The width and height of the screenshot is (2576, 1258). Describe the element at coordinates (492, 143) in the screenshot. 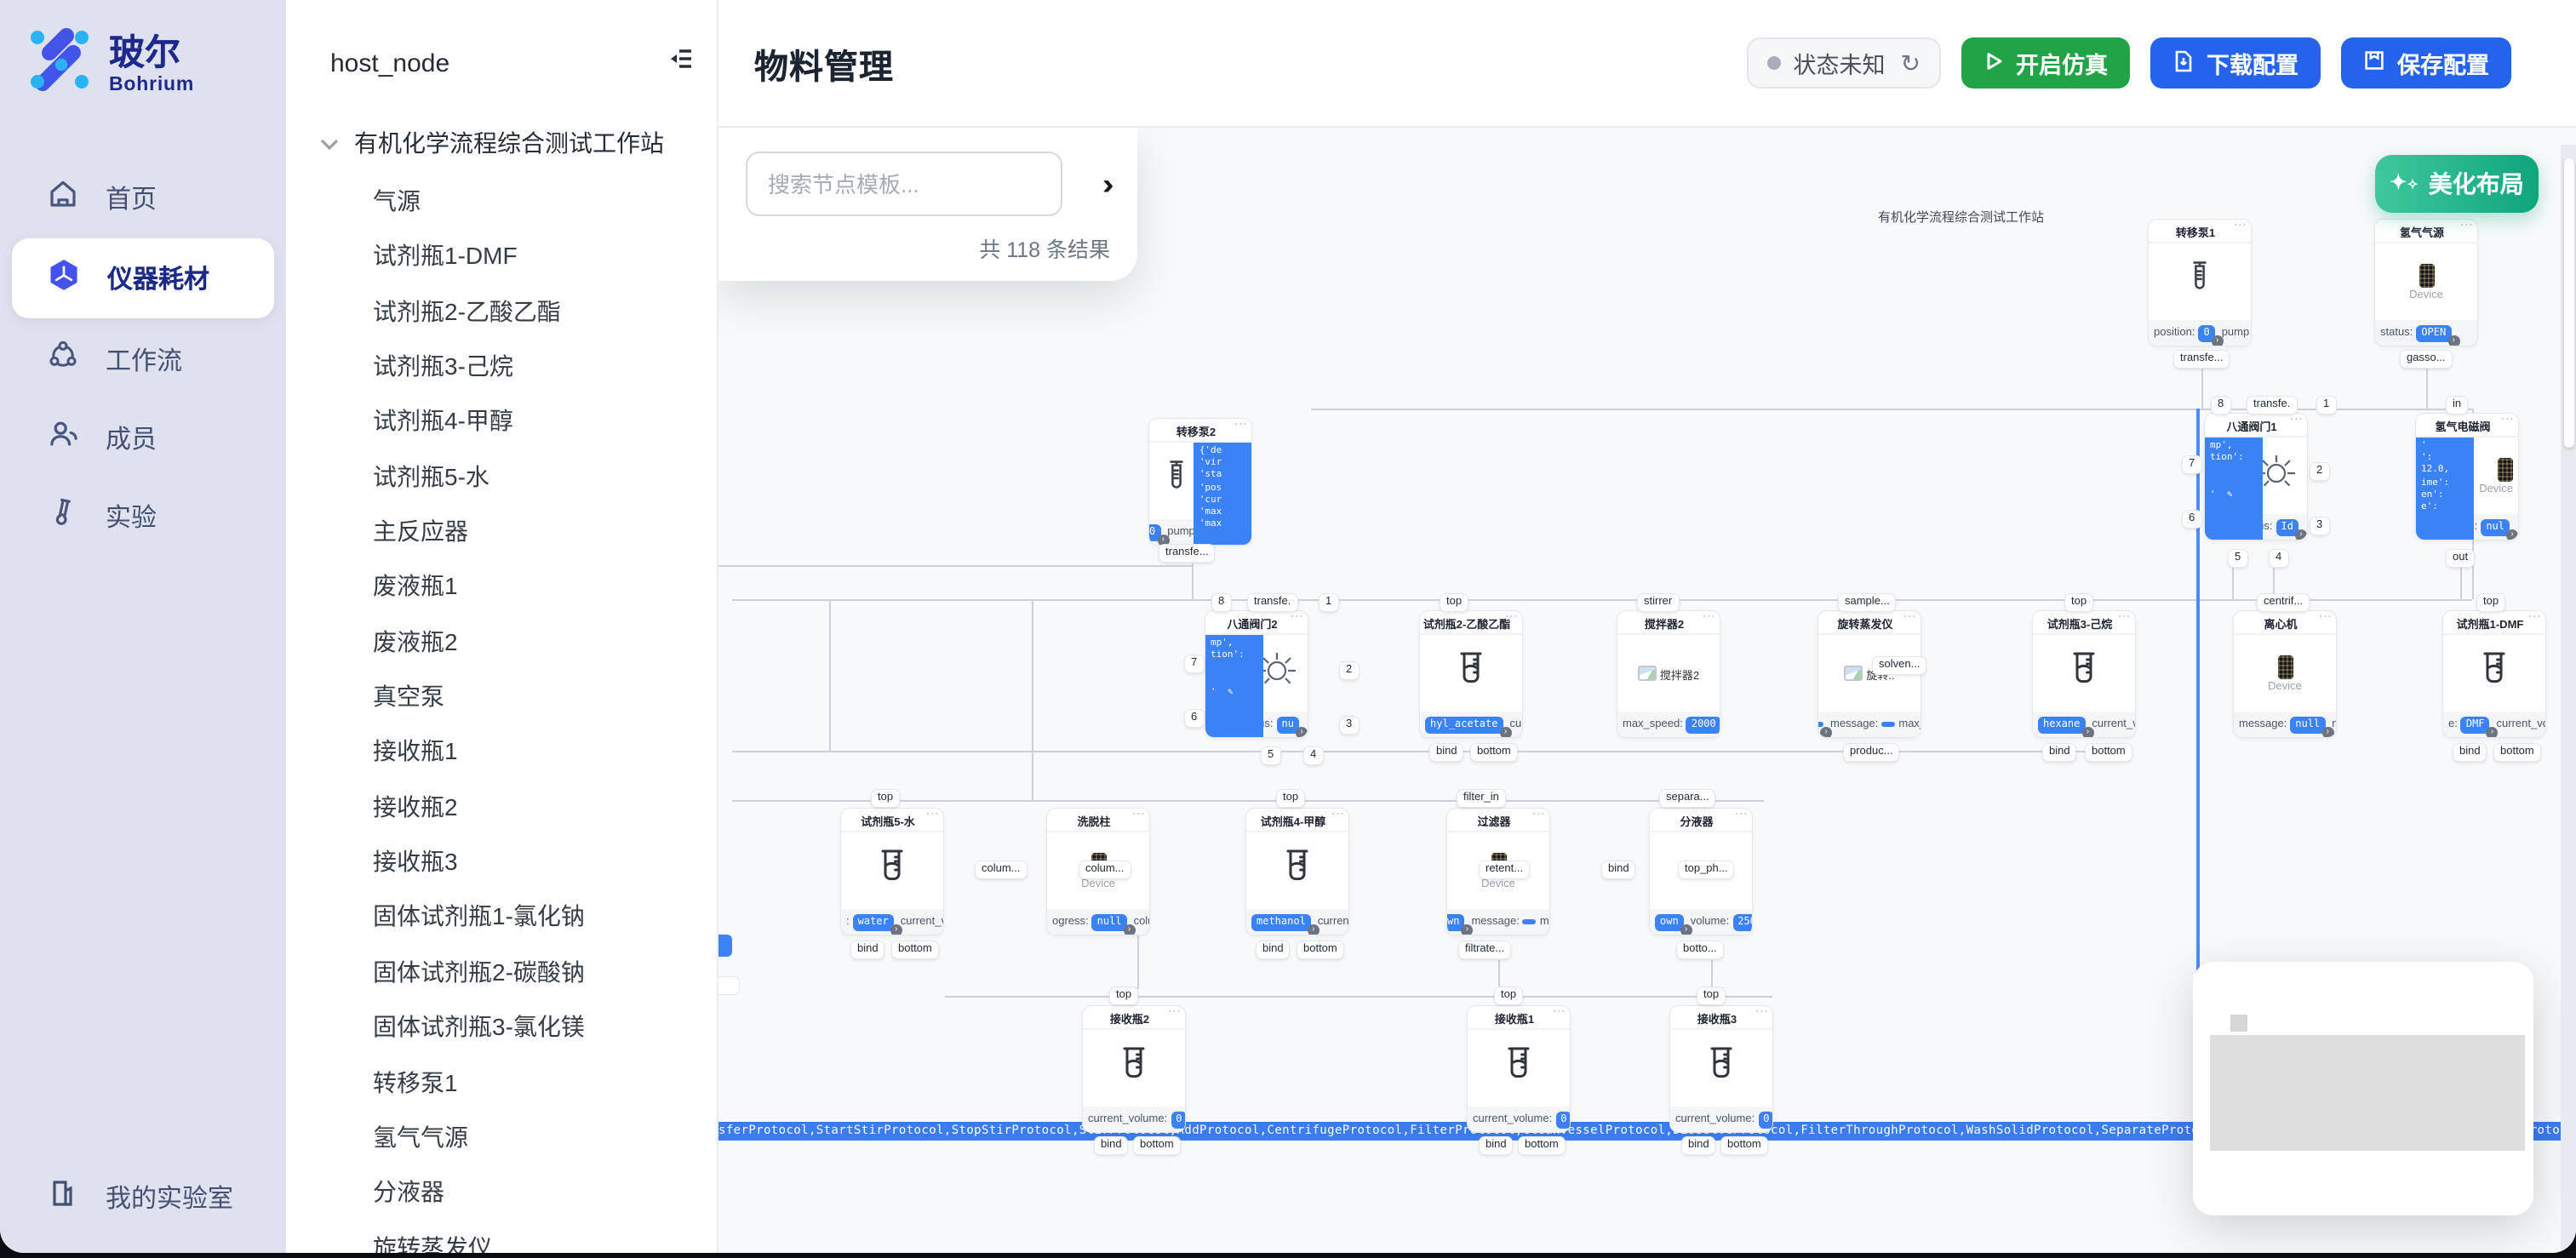

I see `tree-root-workstation: 有机化学流程综合测试工作站` at that location.